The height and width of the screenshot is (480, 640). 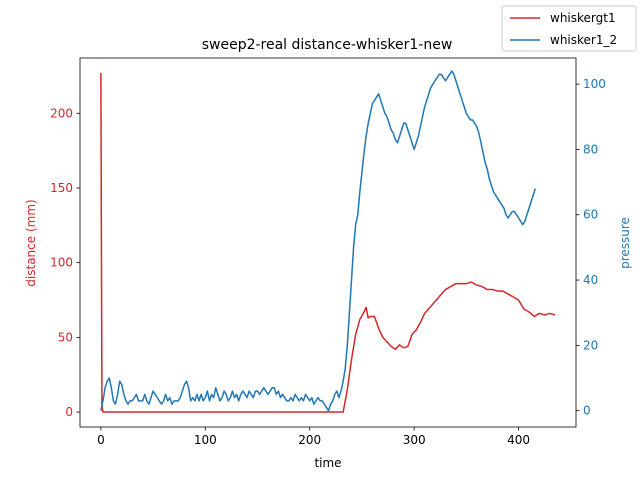 What do you see at coordinates (587, 411) in the screenshot?
I see `y-right-tick-label-0: 0` at bounding box center [587, 411].